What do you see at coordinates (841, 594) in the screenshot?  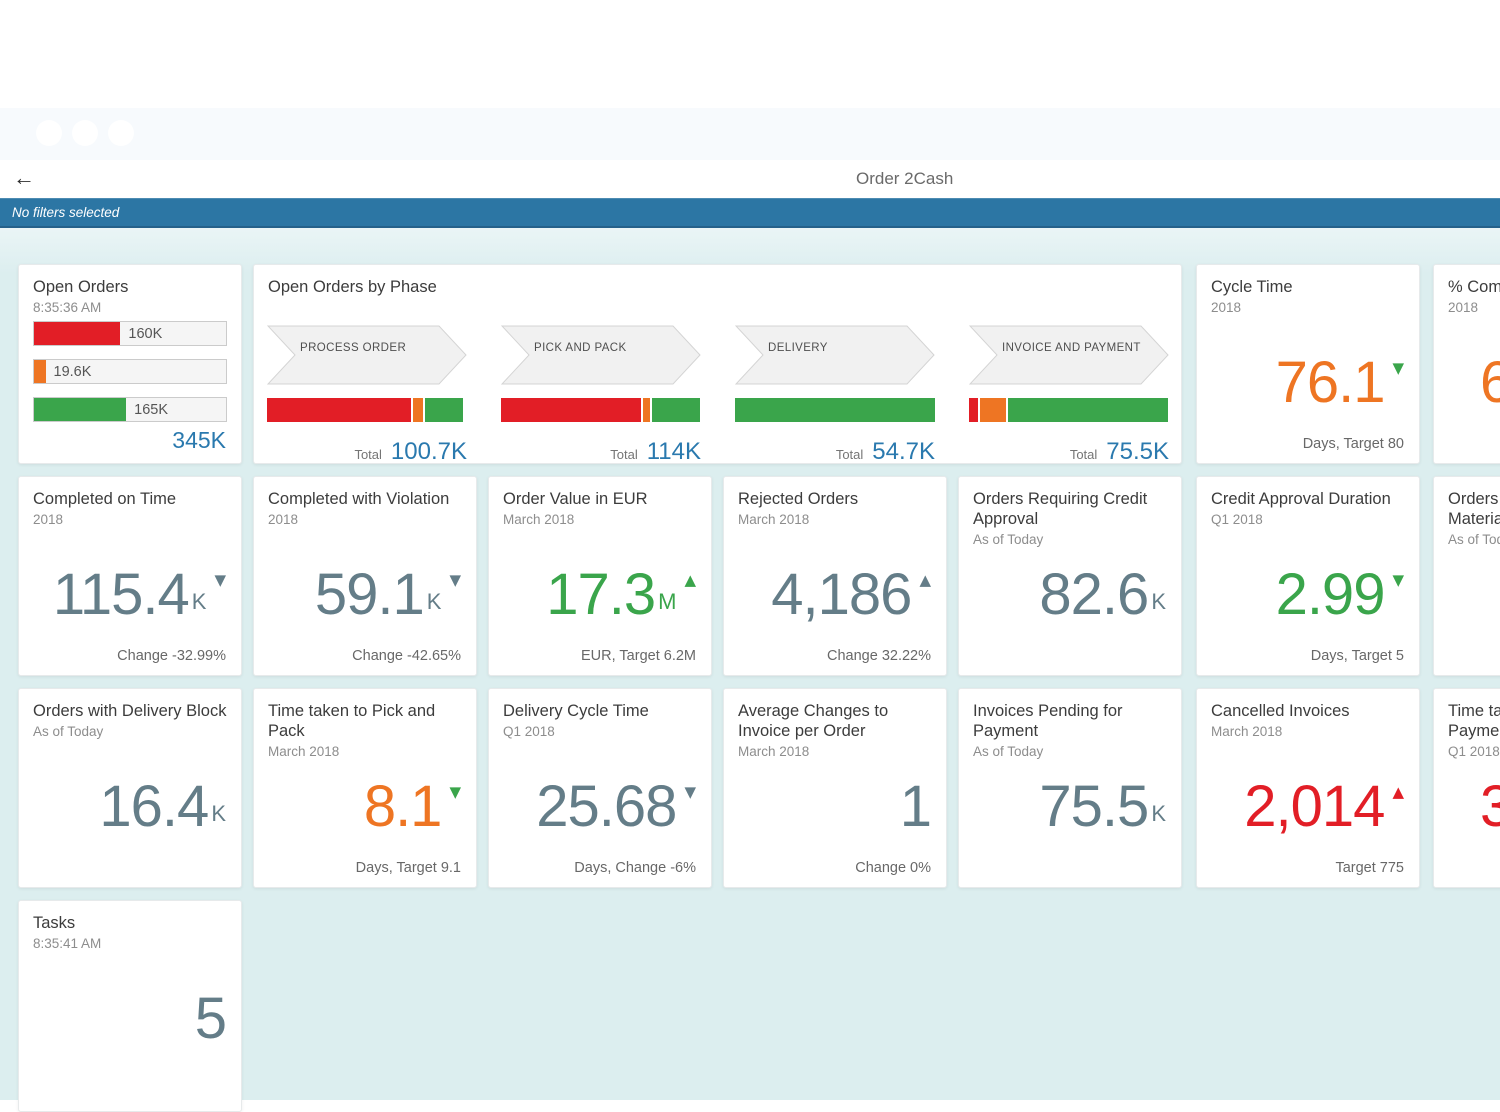 I see `kpi-number: 4,186` at bounding box center [841, 594].